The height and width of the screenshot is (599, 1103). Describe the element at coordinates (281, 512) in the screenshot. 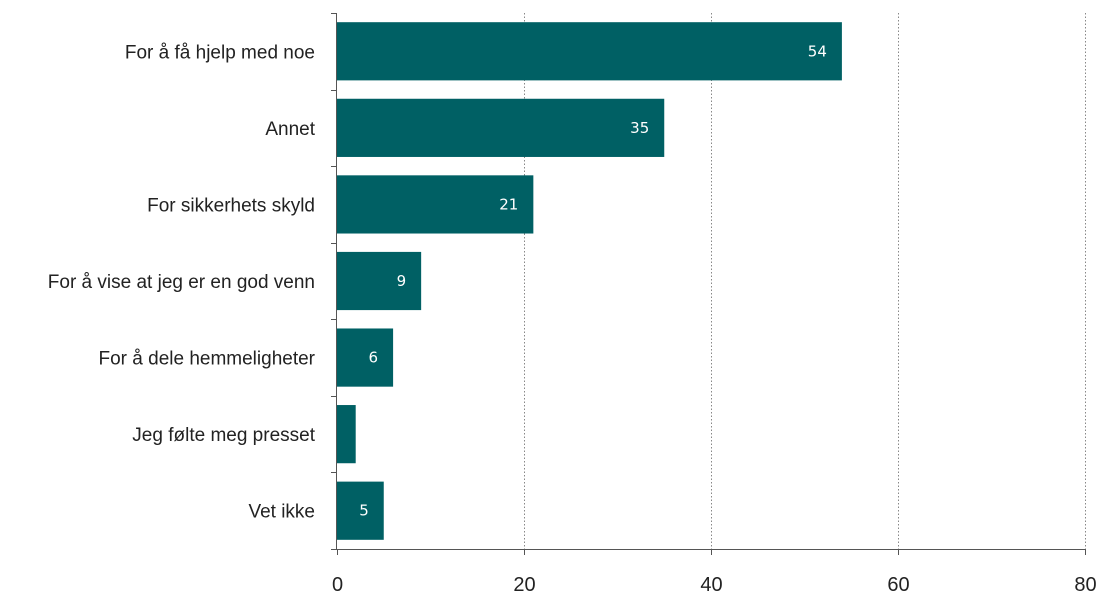

I see `category-label: Vet ikke` at that location.